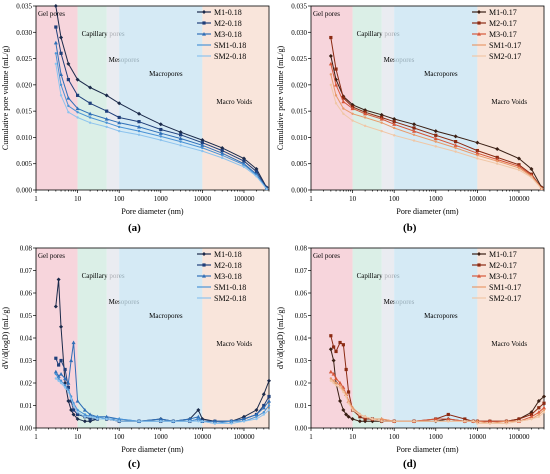  What do you see at coordinates (503, 265) in the screenshot?
I see `legend-label: M2-0.17` at bounding box center [503, 265].